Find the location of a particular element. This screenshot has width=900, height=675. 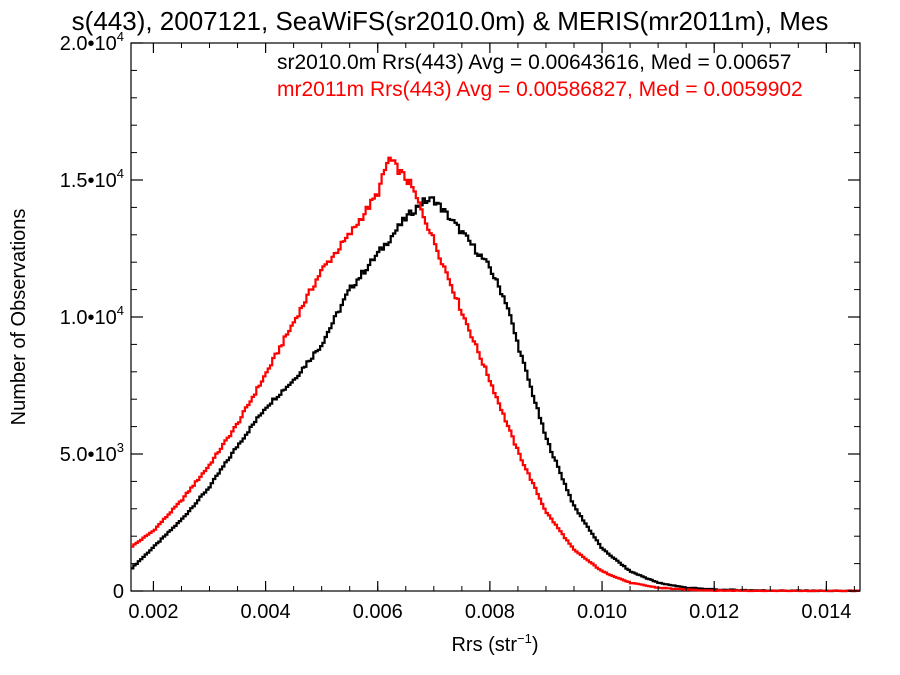

y-tick-mantissa: 2.0•10 is located at coordinates (88, 44).